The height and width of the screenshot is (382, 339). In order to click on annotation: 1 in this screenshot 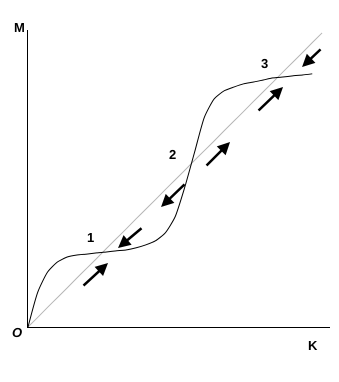, I will do `click(90, 237)`.